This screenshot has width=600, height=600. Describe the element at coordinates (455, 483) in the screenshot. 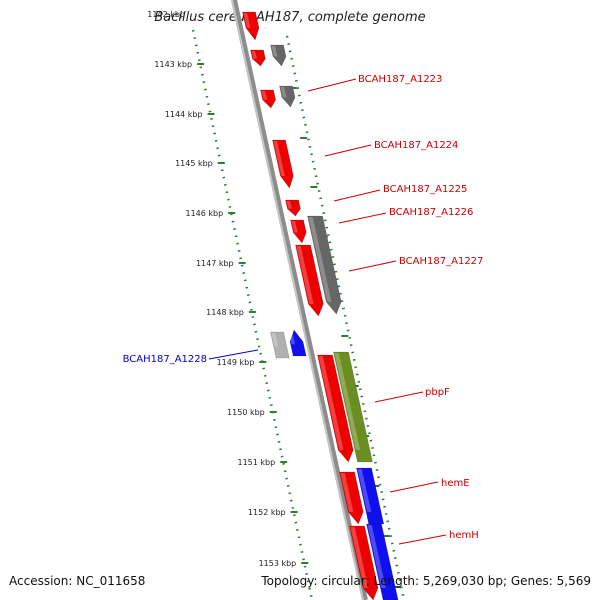

I see `gene-label: hemE` at that location.